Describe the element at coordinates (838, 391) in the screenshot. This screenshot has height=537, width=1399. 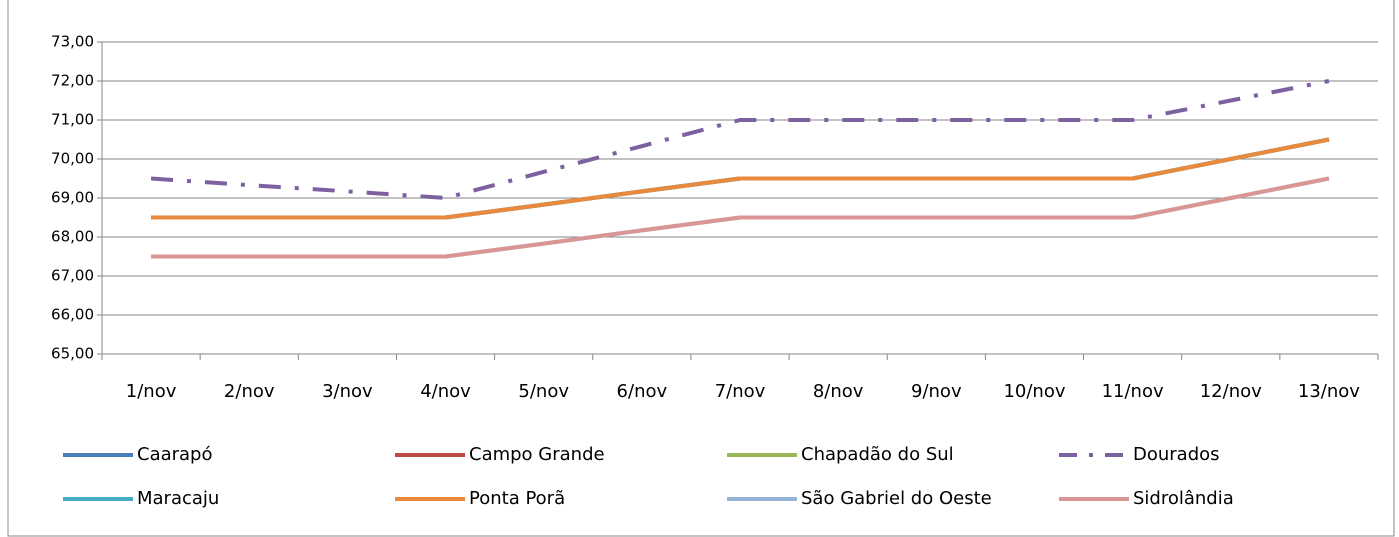
I see `x-tick-label: 8/nov` at that location.